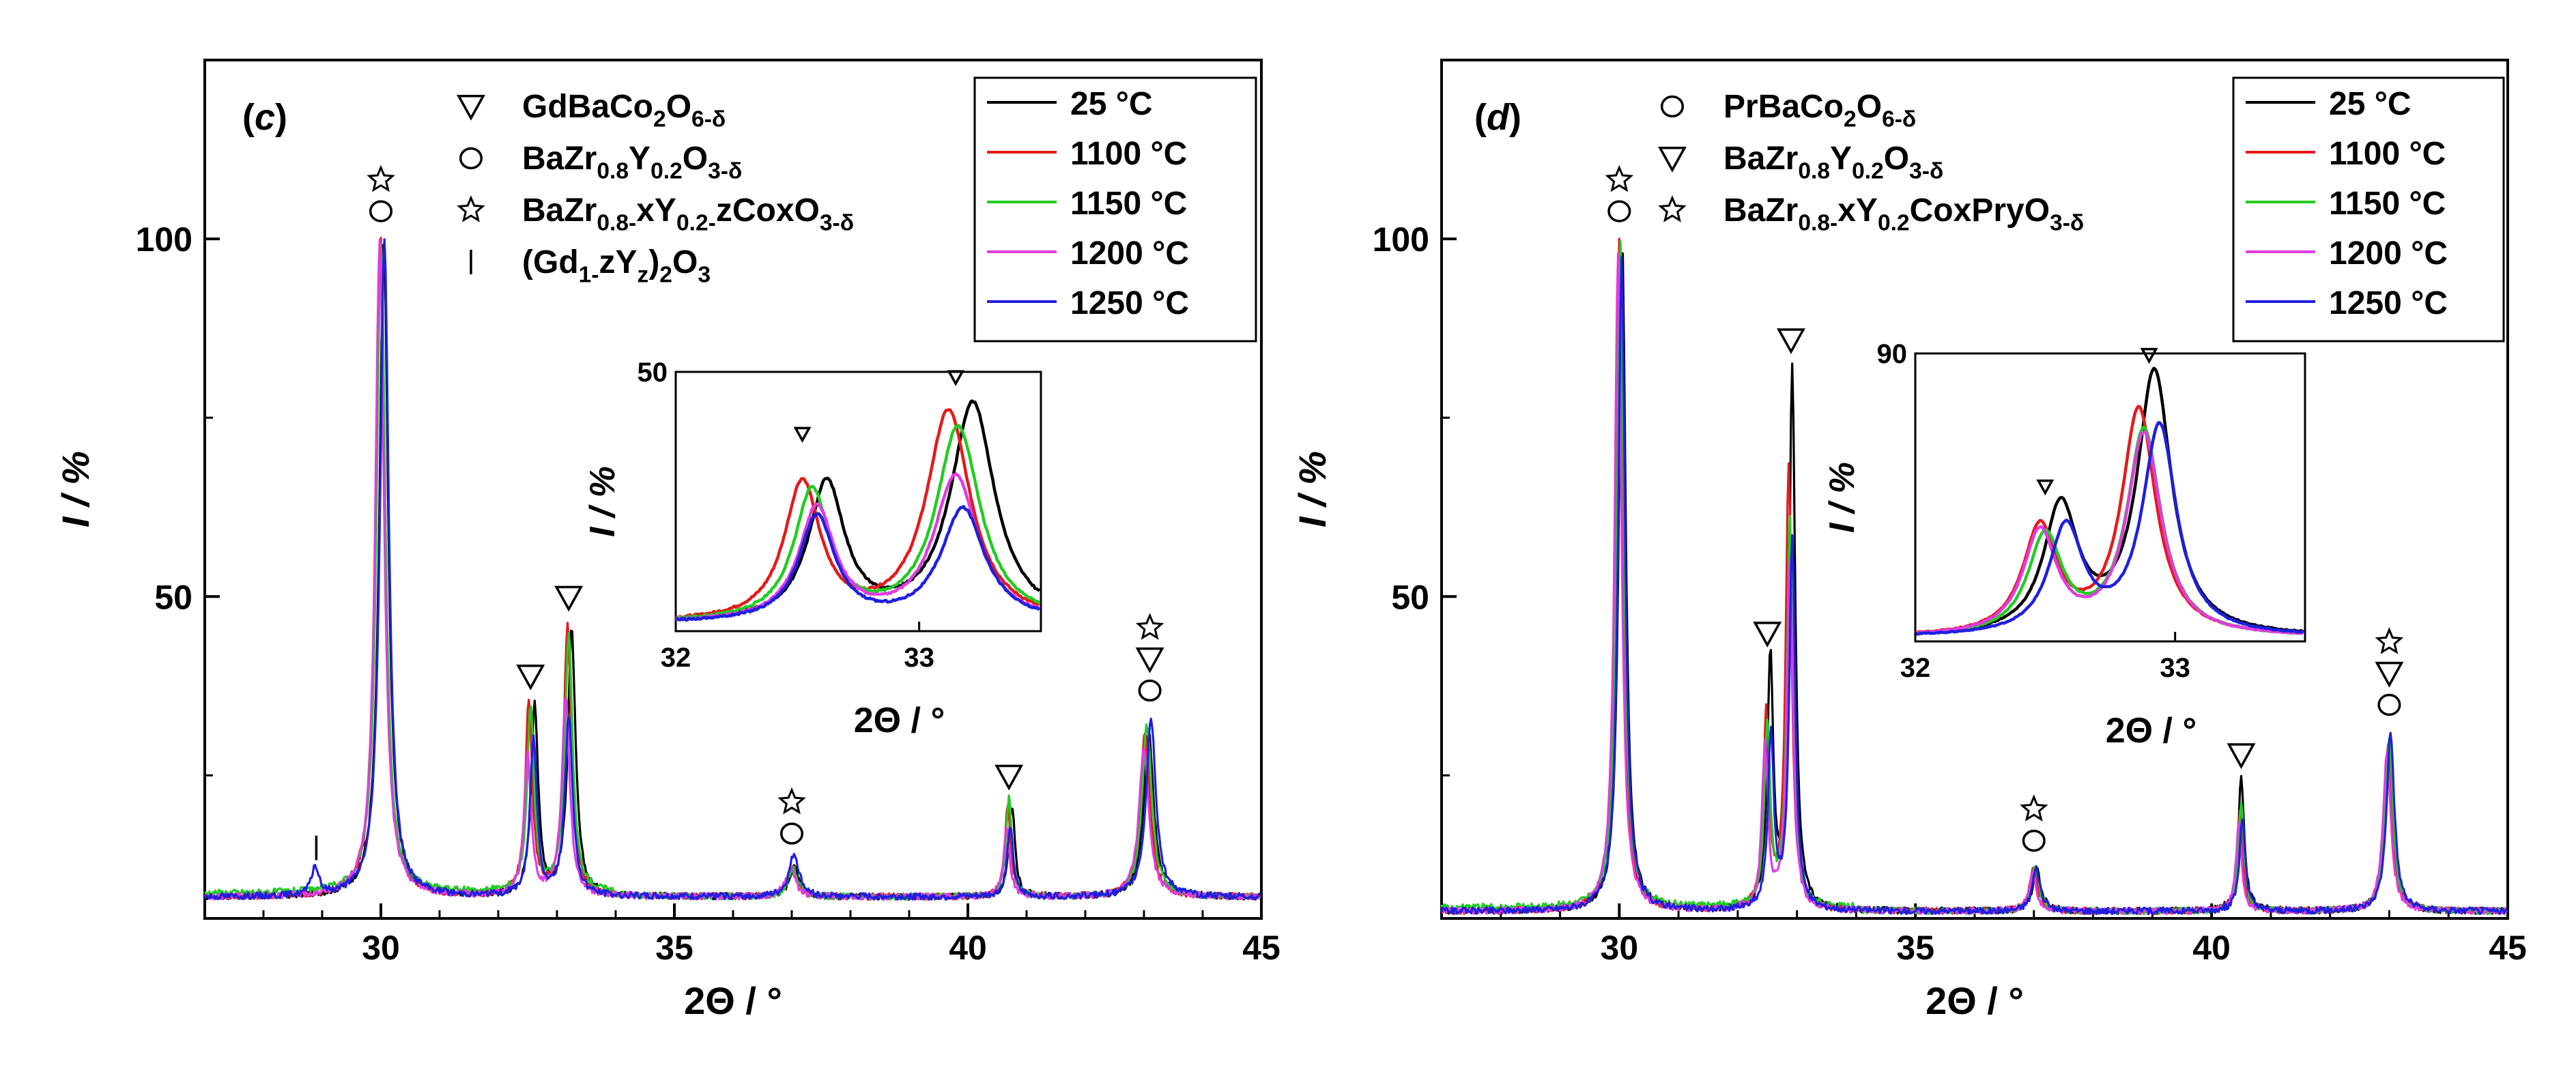  Describe the element at coordinates (1892, 354) in the screenshot. I see `inset-y-tick-label: 90` at that location.